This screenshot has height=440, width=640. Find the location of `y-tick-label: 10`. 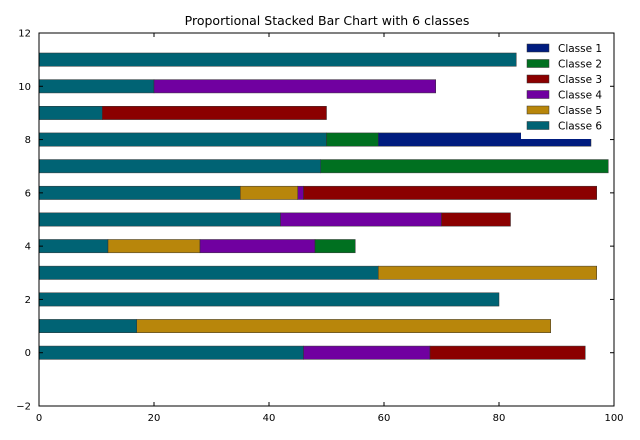

y-tick-label: 10 is located at coordinates (24, 87).